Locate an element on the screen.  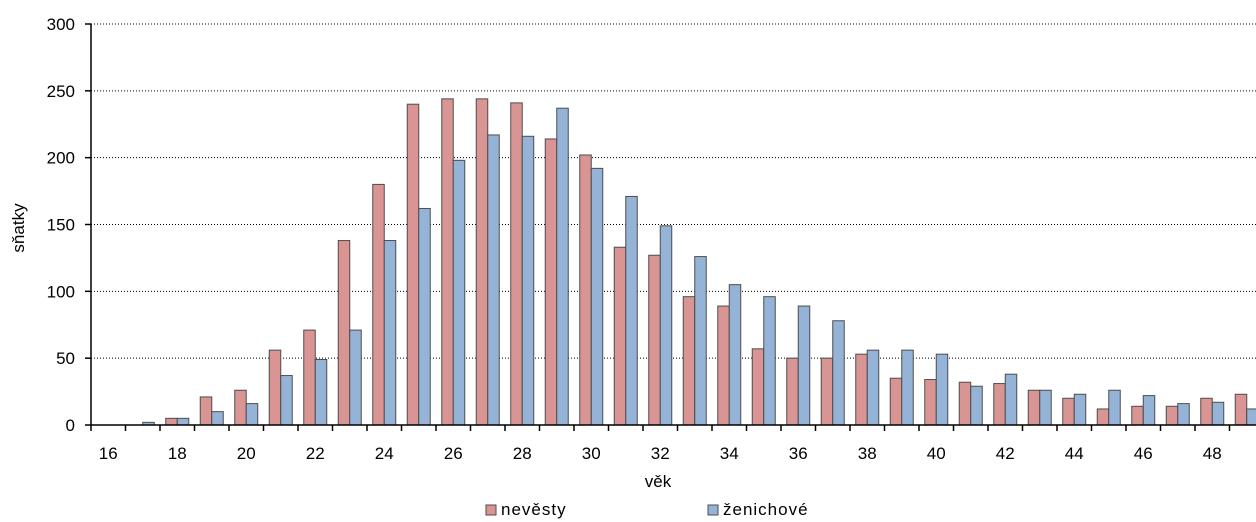
x-tick-labels: 16 18 20 22 24 26 28 30 32 34 36 38 40 42 44 46 48 is located at coordinates (660, 453).